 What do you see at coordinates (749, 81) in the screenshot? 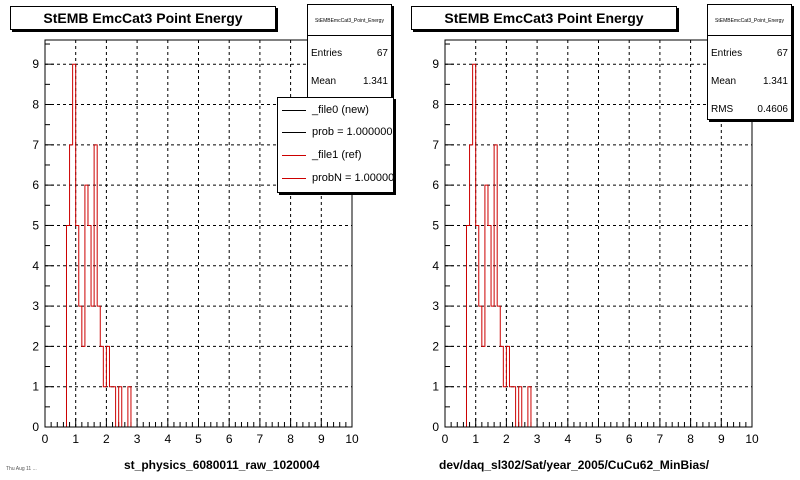
I see `right-stats-row-mean: Mean 1.341` at bounding box center [749, 81].